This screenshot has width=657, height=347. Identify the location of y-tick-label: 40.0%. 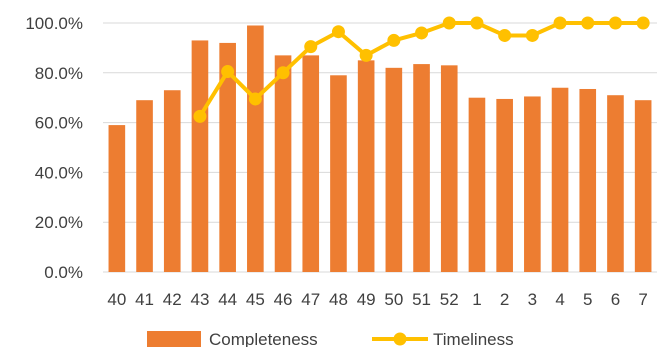
(59, 172).